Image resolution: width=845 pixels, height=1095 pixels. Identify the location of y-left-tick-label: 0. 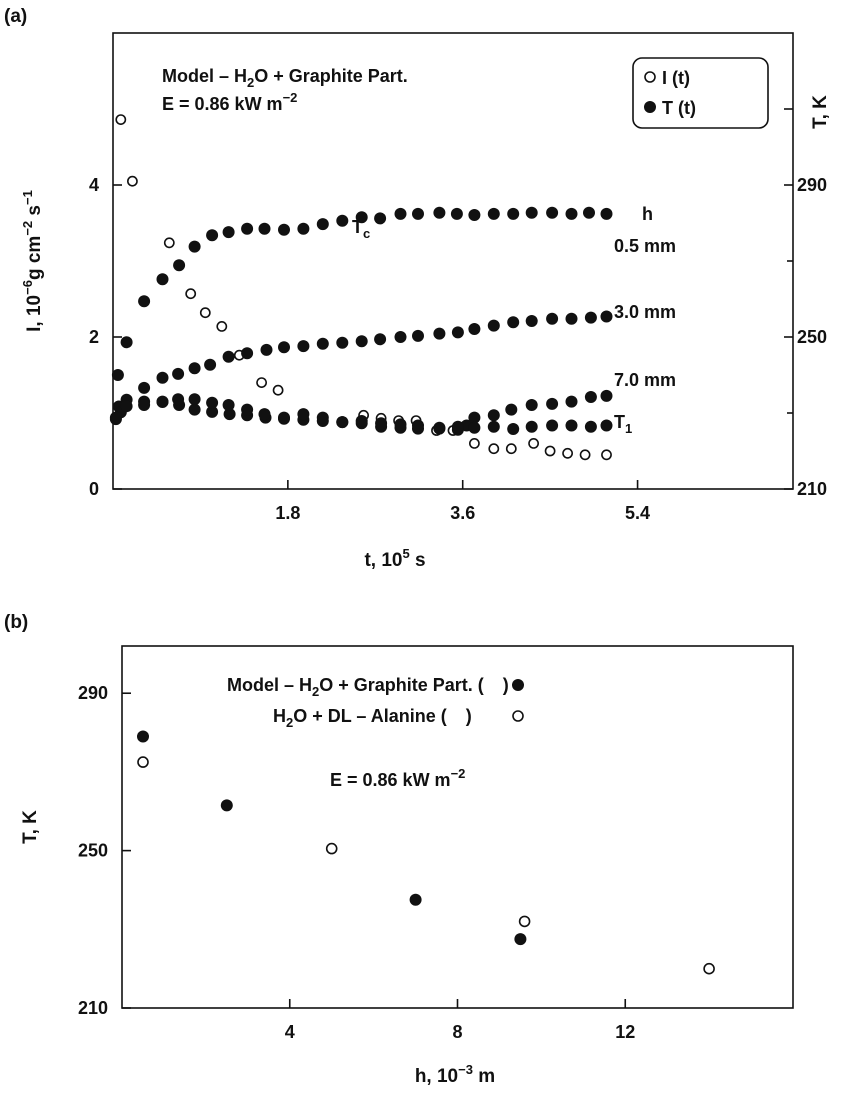
(94, 489).